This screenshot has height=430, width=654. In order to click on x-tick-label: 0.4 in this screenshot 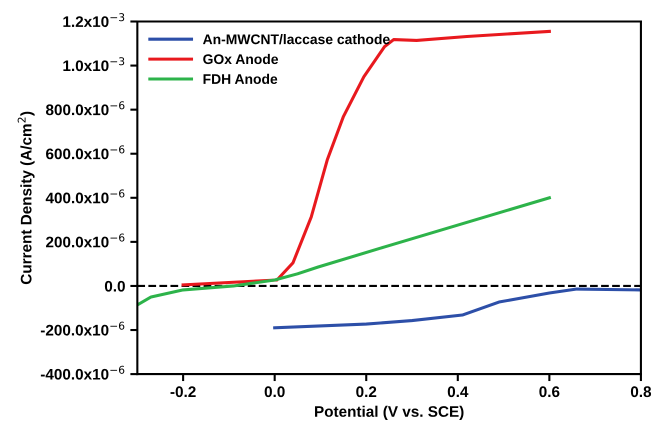, I will do `click(458, 392)`.